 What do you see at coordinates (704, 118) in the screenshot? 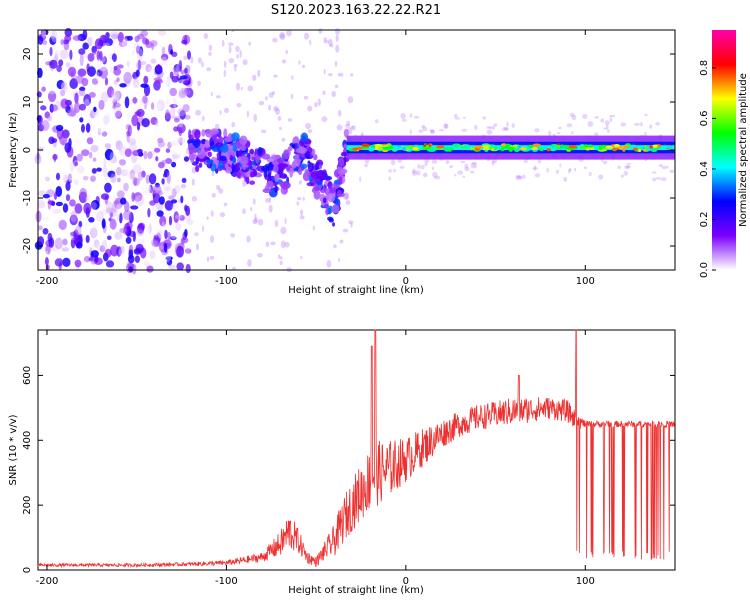
I see `colorbar-tick-label: 0.6` at bounding box center [704, 118].